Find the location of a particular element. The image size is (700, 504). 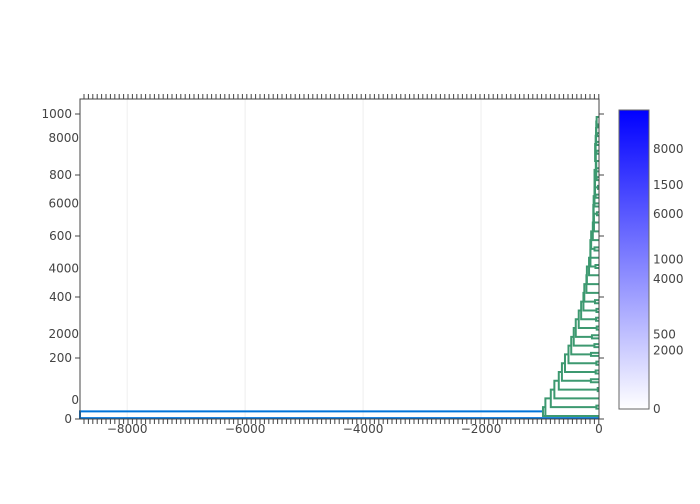

colorbar-gradient is located at coordinates (634, 259).